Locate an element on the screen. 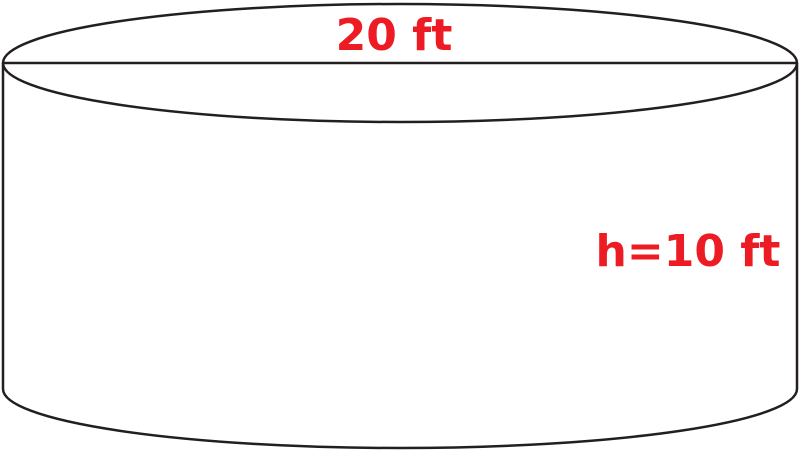 This screenshot has width=800, height=450. diameter-label: 20 ft is located at coordinates (394, 35).